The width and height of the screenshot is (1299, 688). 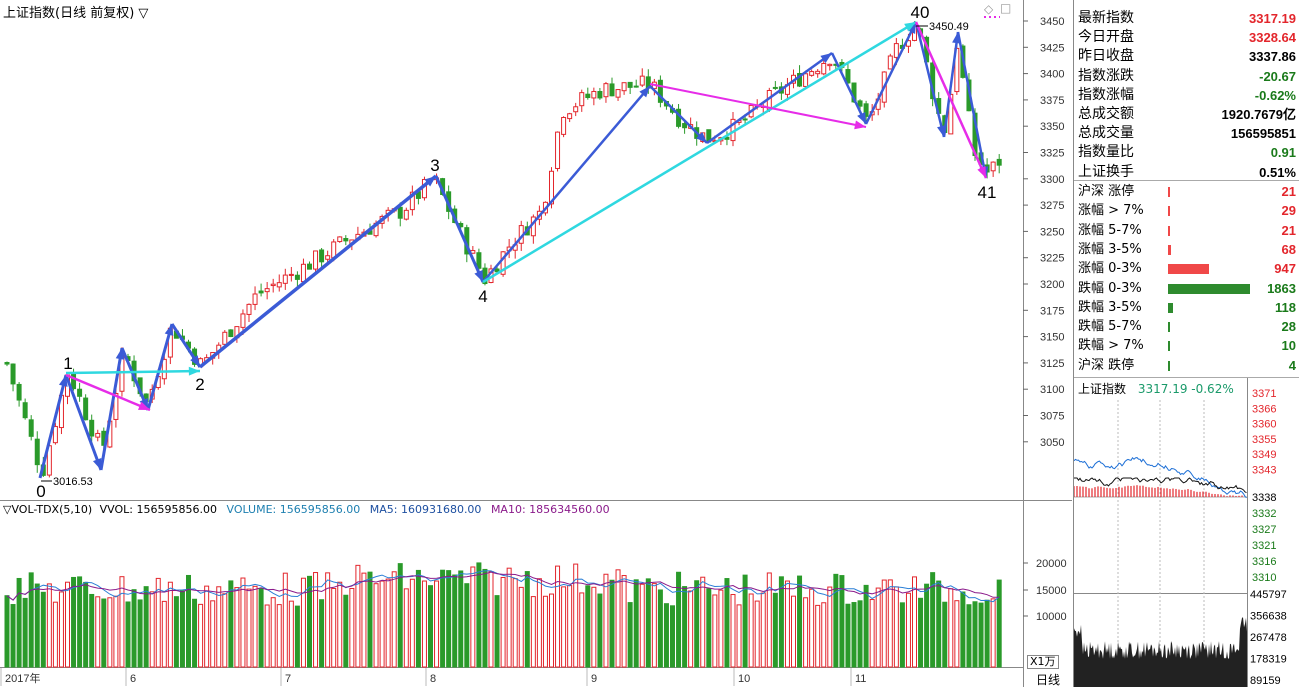 I want to click on magenta-arrow-head, so click(x=860, y=125).